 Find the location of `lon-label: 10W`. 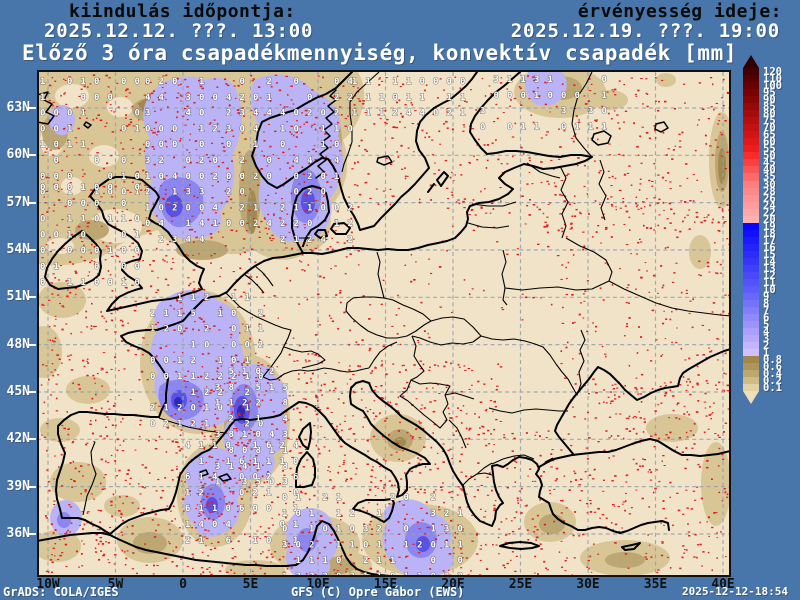

lon-label: 10W is located at coordinates (48, 584).